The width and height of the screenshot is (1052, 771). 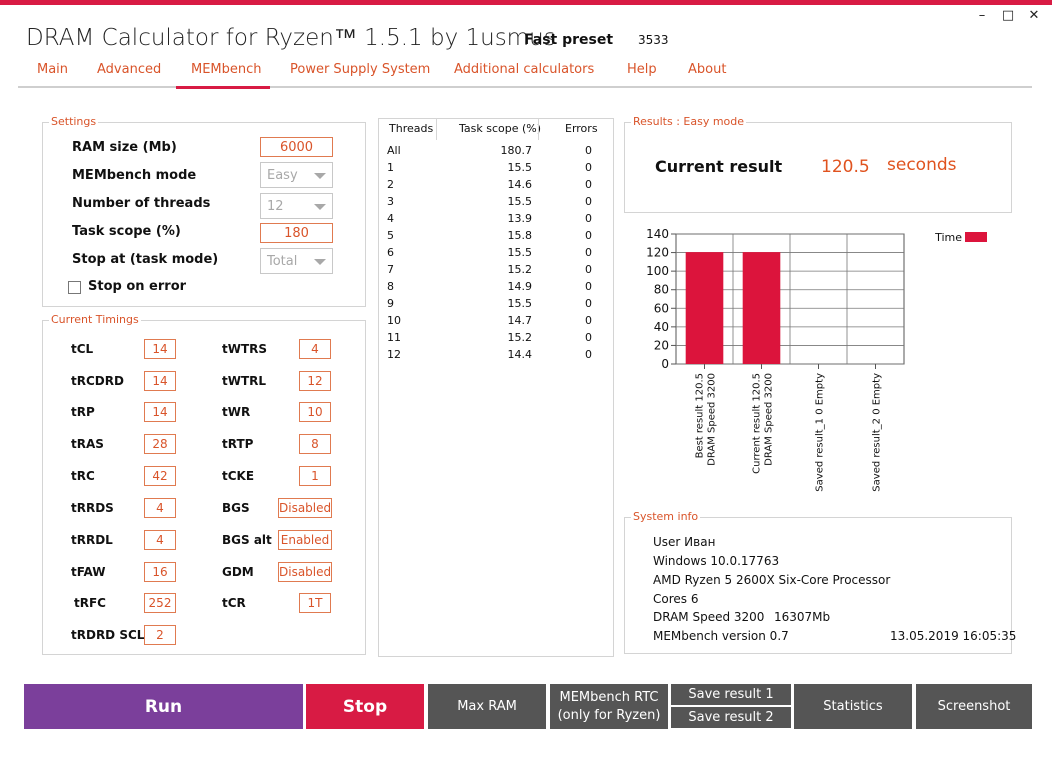 I want to click on run-button: Run, so click(x=163, y=706).